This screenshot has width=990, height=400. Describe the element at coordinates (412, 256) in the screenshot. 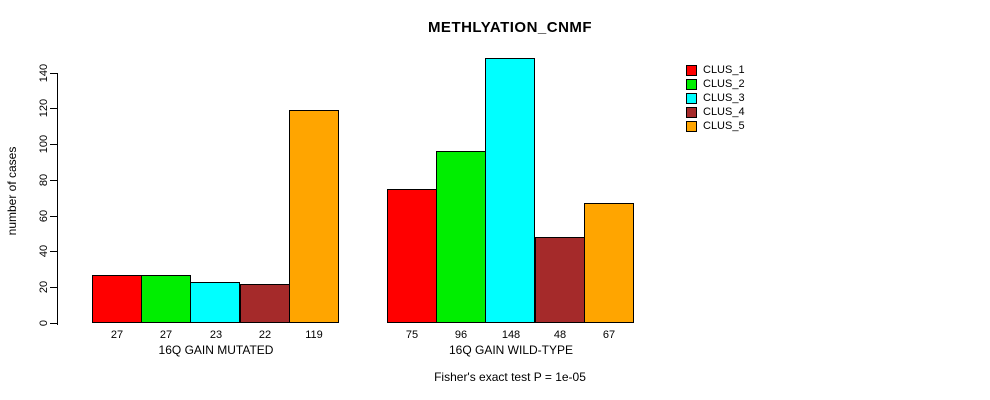

I see `bar-clus_1-group2` at that location.